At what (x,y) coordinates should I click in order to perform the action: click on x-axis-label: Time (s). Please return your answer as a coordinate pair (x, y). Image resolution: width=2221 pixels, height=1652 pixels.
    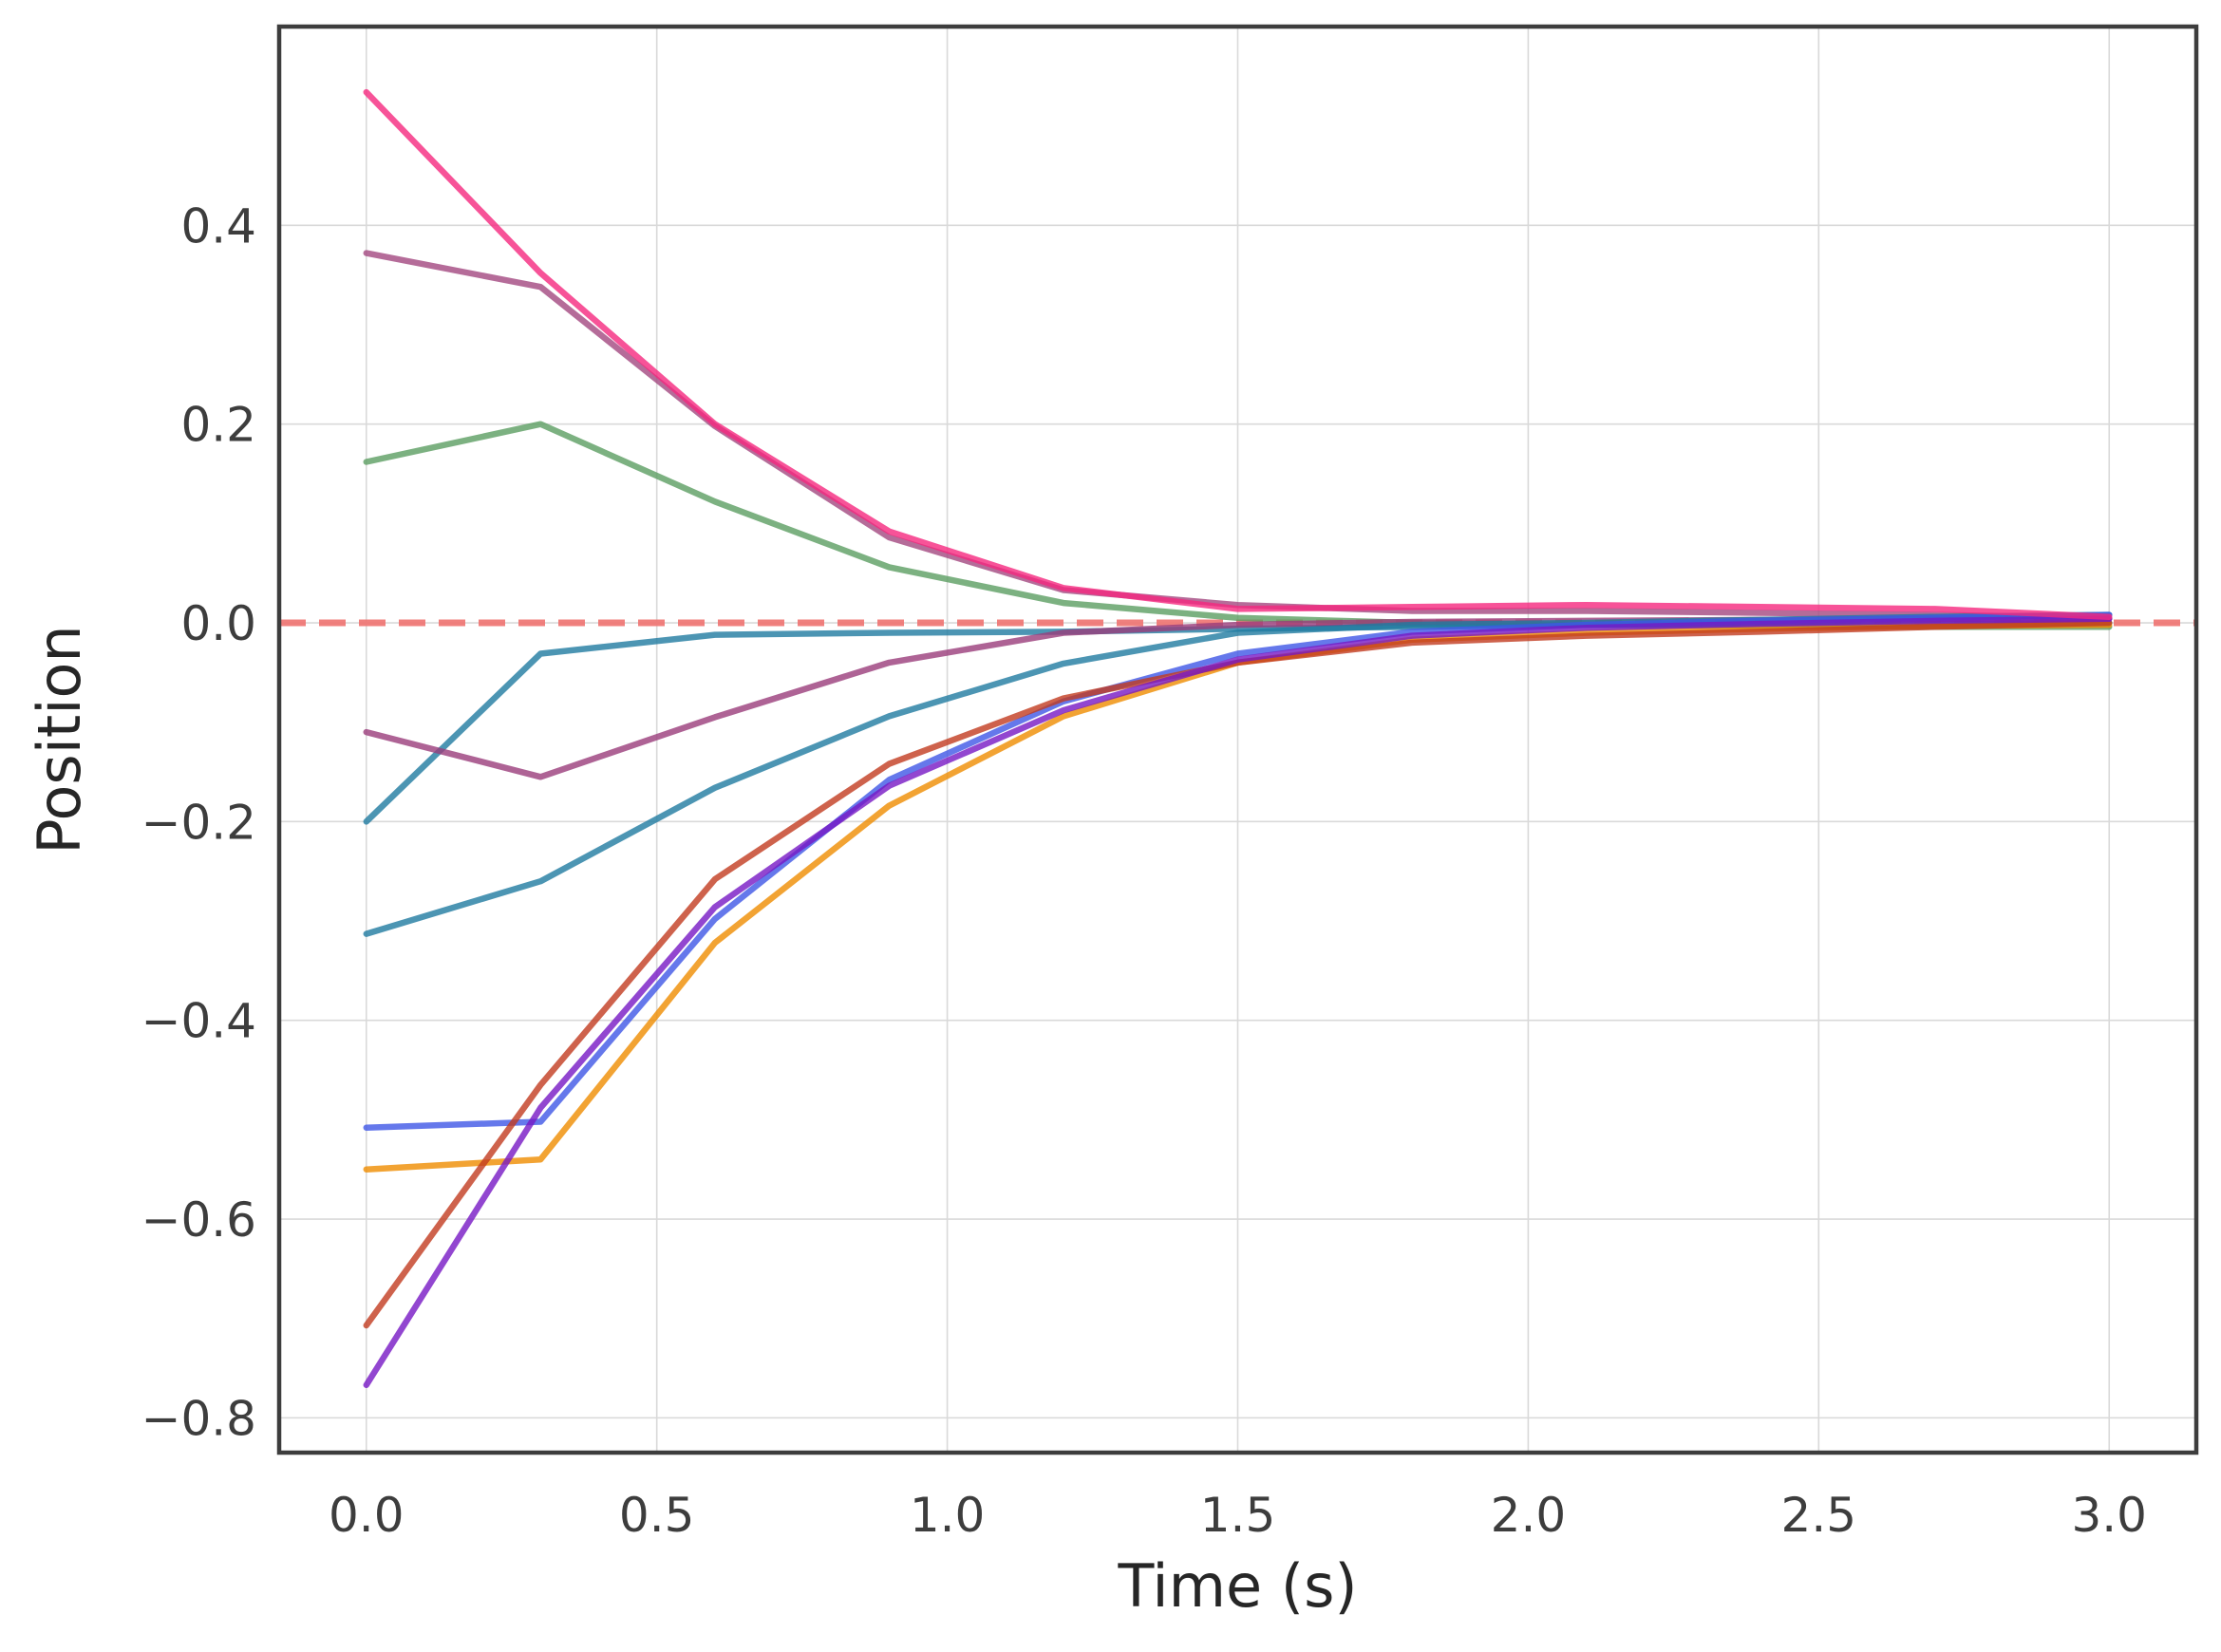
    Looking at the image, I should click on (1237, 1586).